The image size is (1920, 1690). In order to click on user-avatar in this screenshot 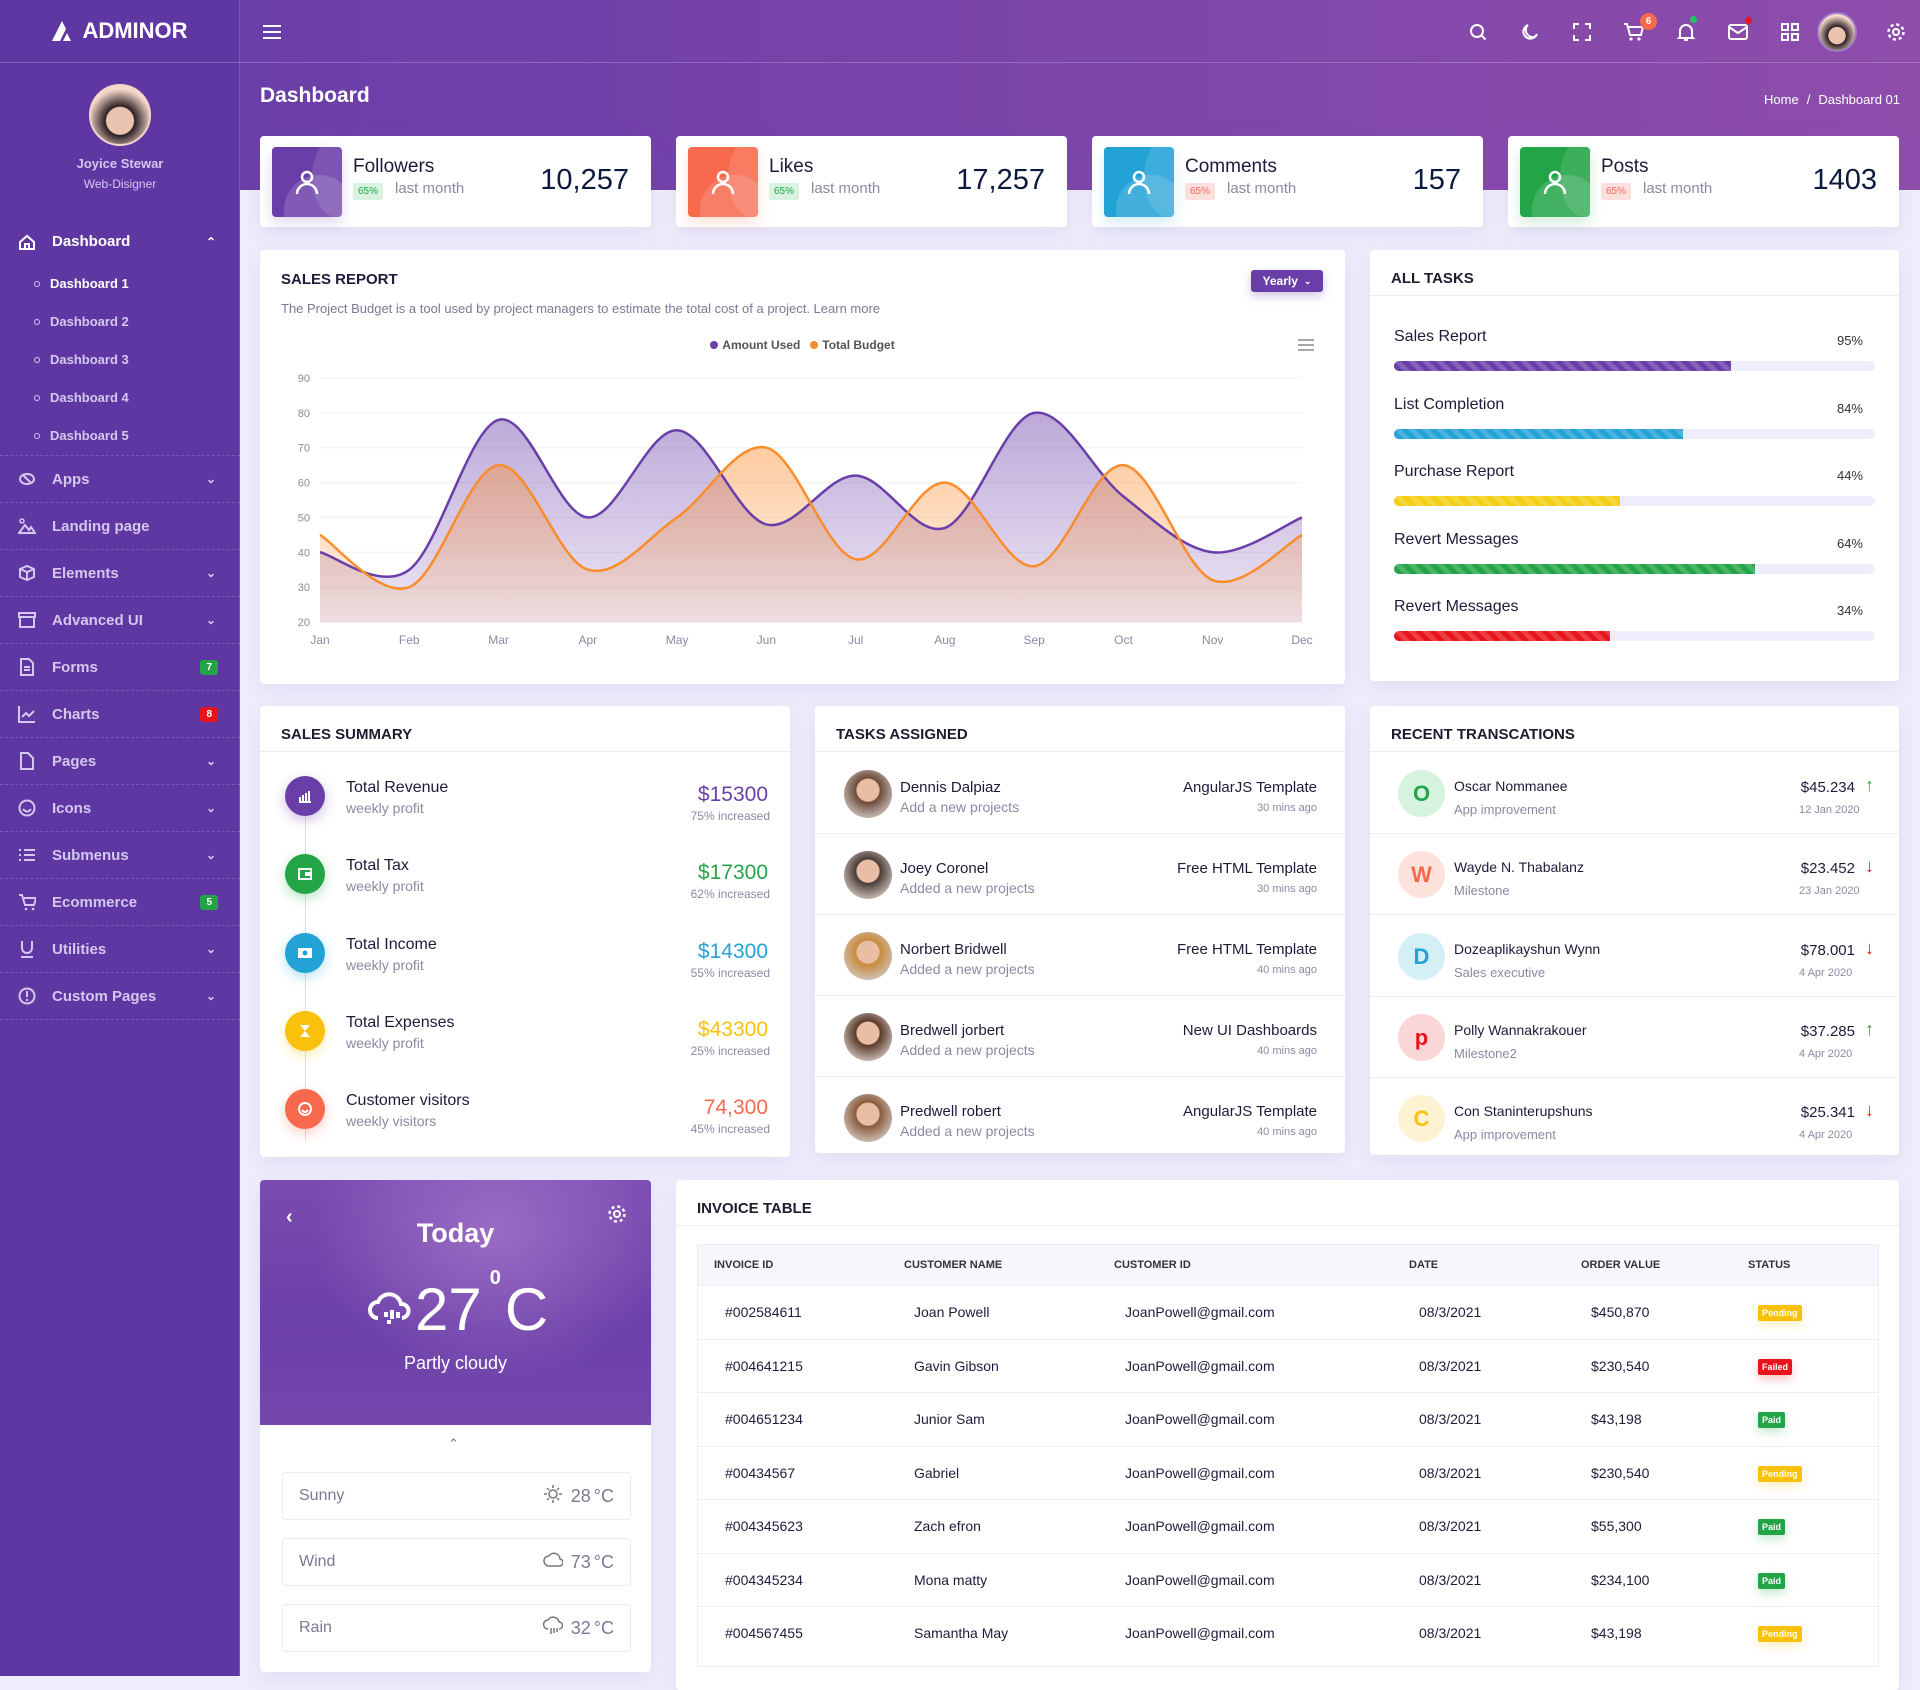, I will do `click(120, 115)`.